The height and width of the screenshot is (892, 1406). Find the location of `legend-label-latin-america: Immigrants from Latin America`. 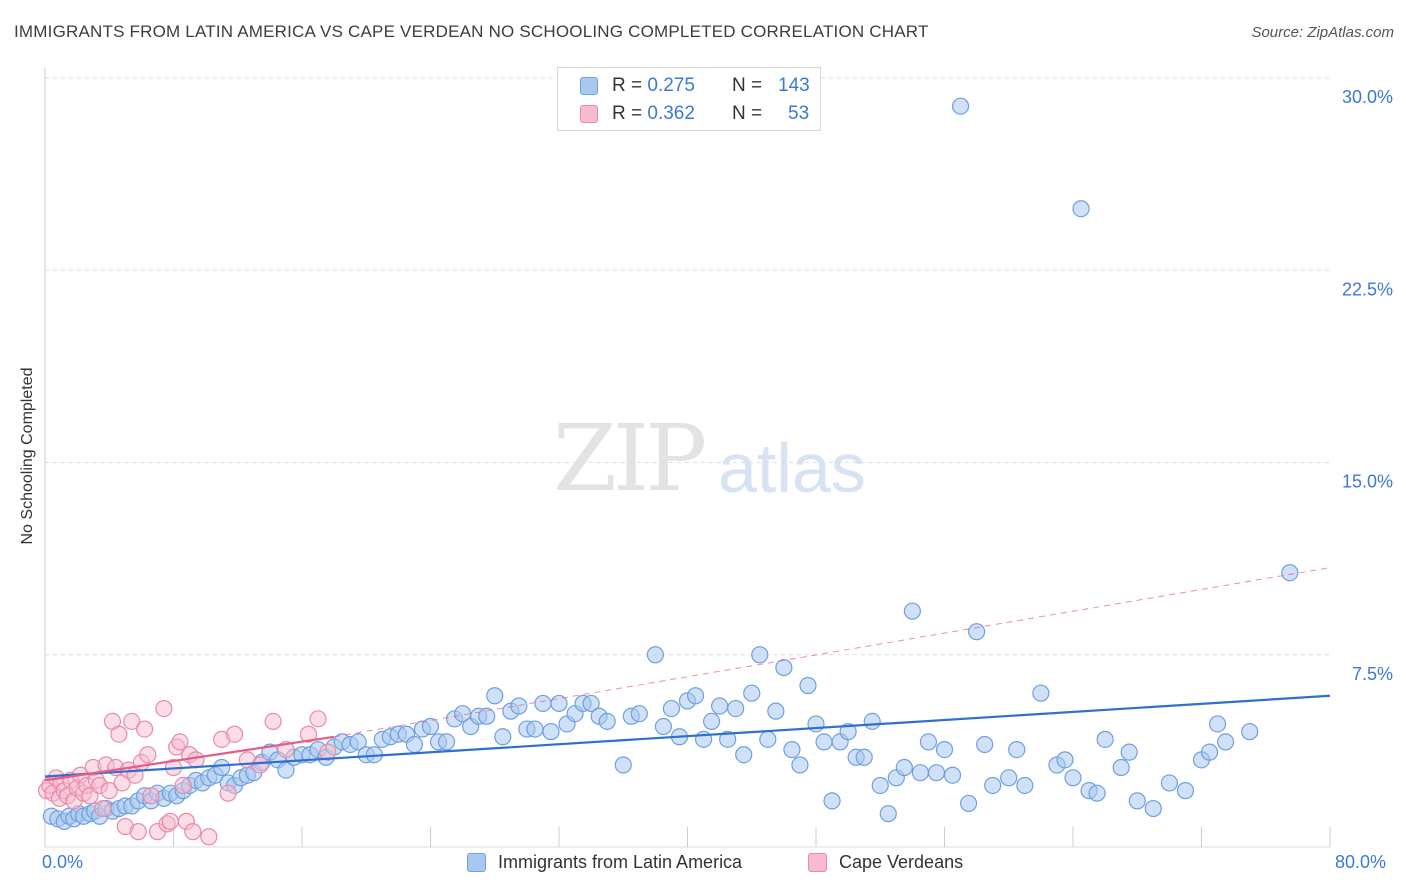

legend-label-latin-america: Immigrants from Latin America is located at coordinates (620, 862).